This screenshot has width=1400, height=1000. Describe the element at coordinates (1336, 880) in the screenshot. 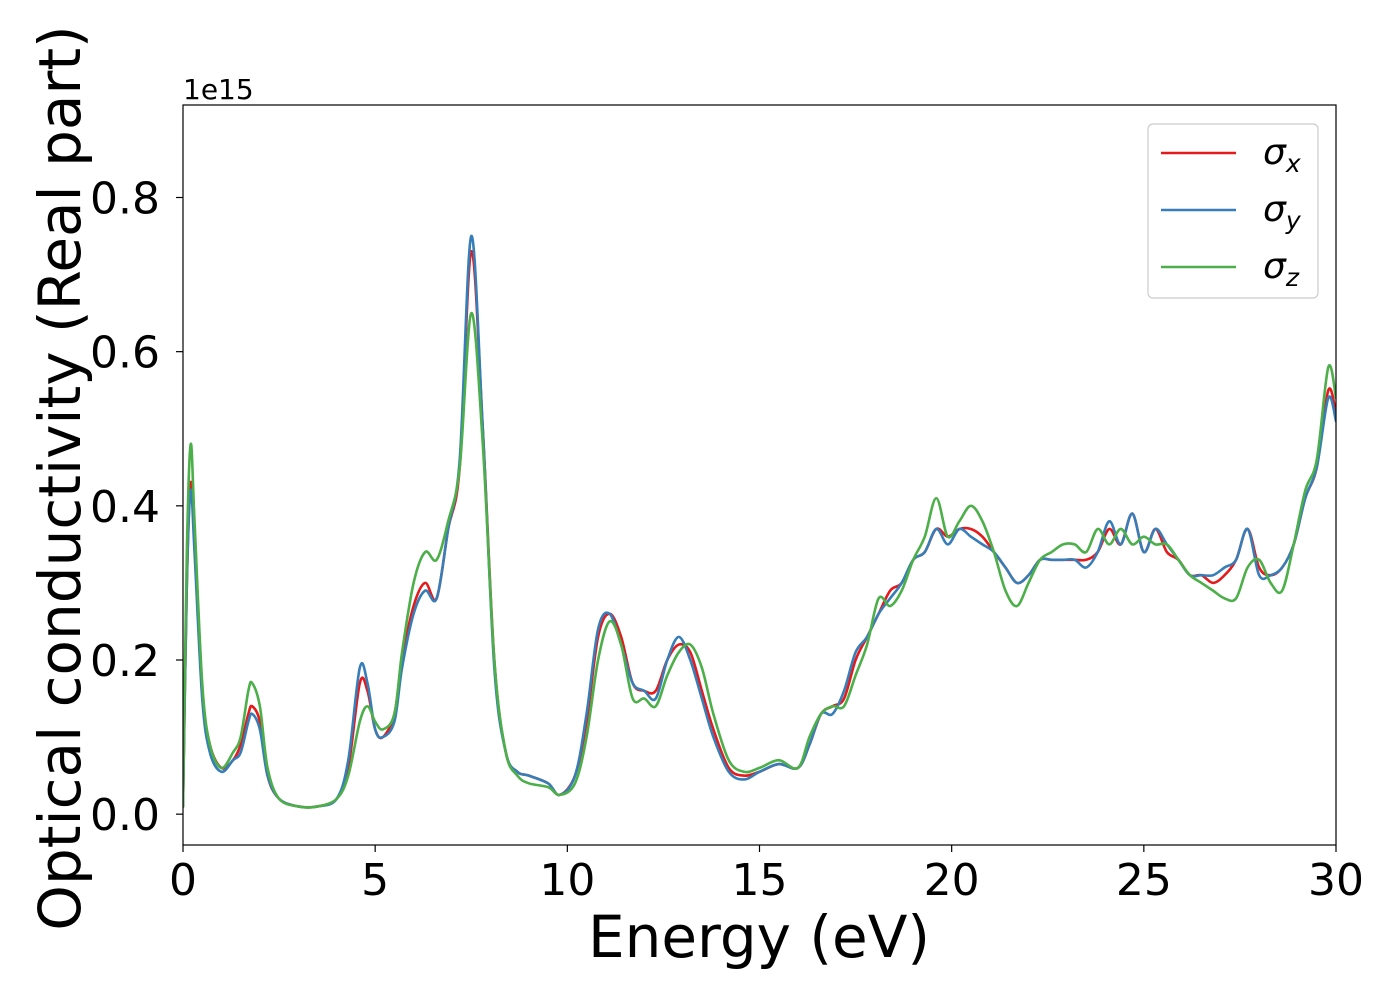

I see `x-tick-label: 30` at that location.